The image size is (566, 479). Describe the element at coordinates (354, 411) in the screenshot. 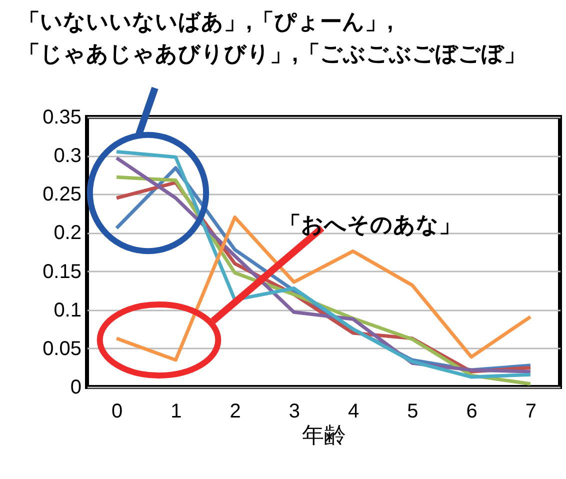

I see `x-tick-label: 4` at that location.